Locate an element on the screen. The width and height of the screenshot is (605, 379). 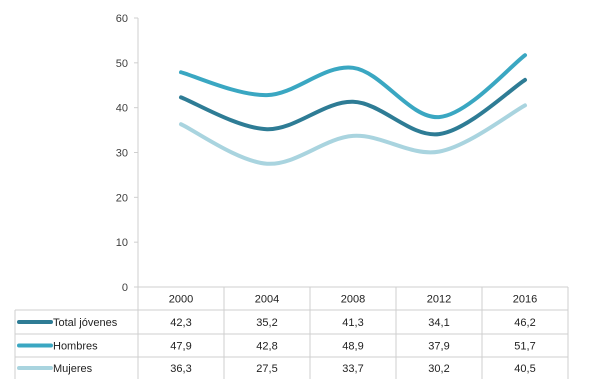
table-cell-value: 47,9 is located at coordinates (180, 347).